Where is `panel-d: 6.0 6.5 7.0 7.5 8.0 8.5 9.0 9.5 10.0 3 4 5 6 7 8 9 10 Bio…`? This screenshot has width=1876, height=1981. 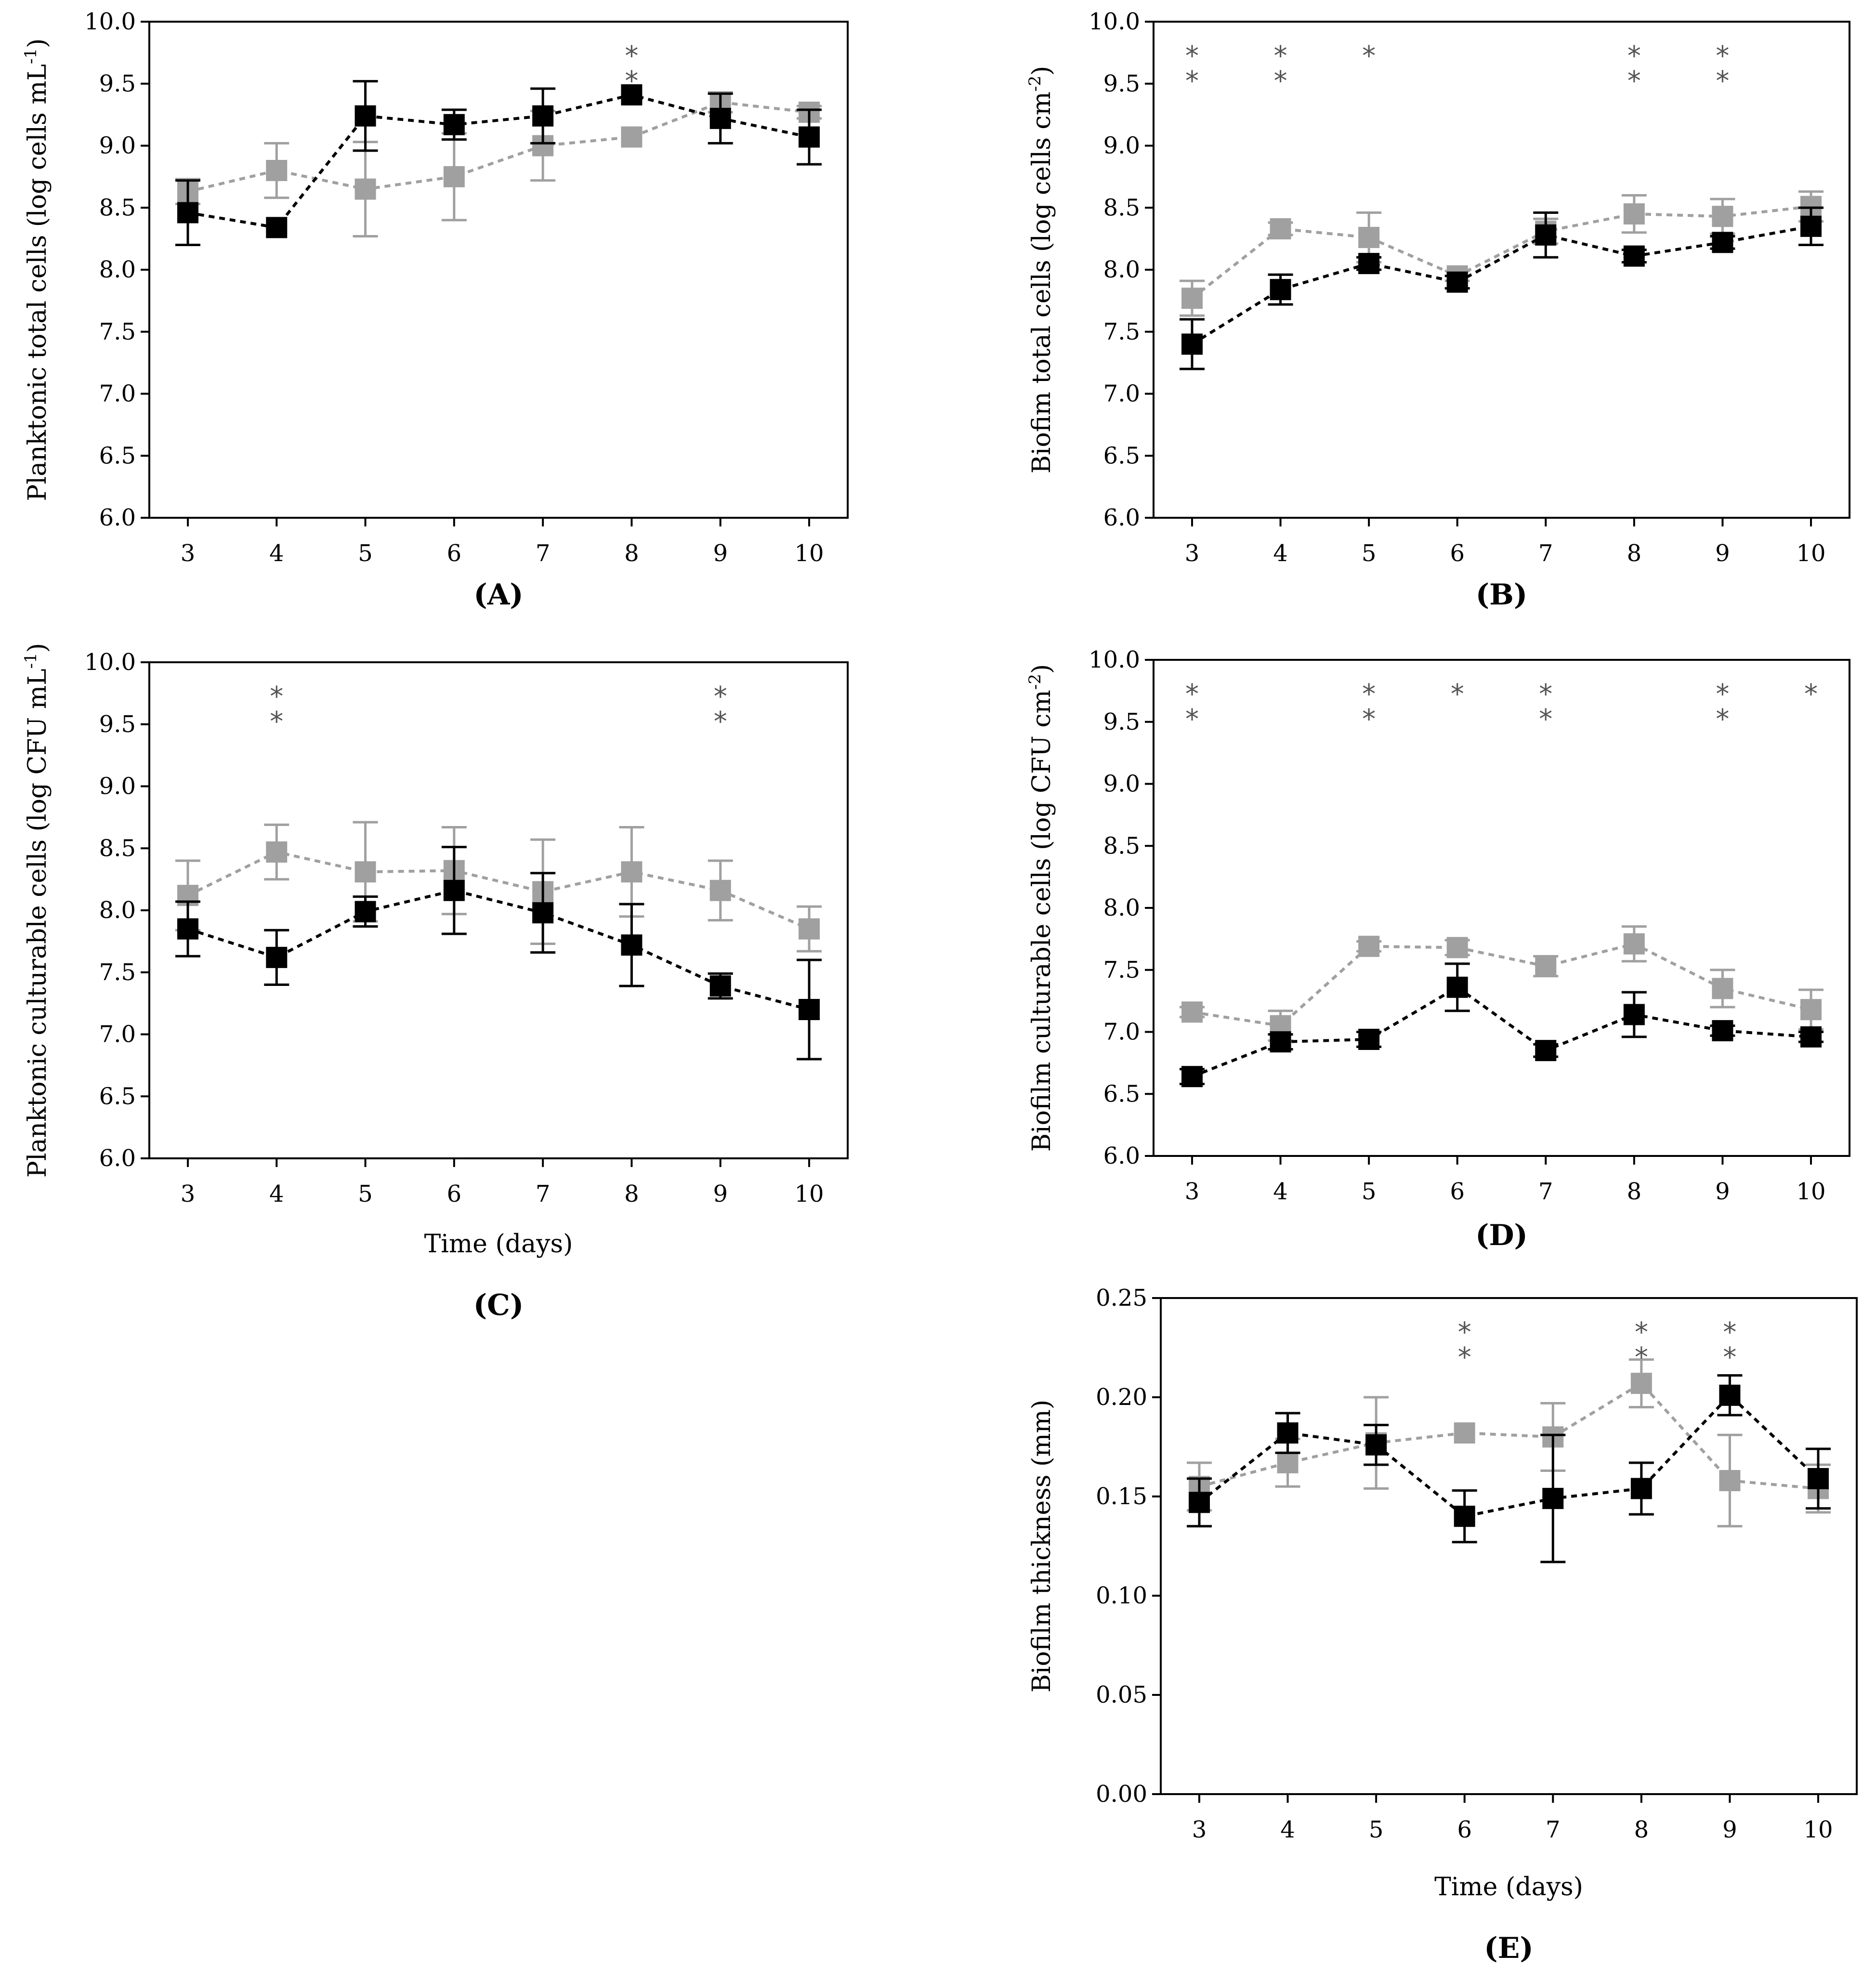
panel-d: 6.0 6.5 7.0 7.5 8.0 8.5 9.0 9.5 10.0 3 4 5 6 7 8 9 10 Bio… is located at coordinates (1437, 949).